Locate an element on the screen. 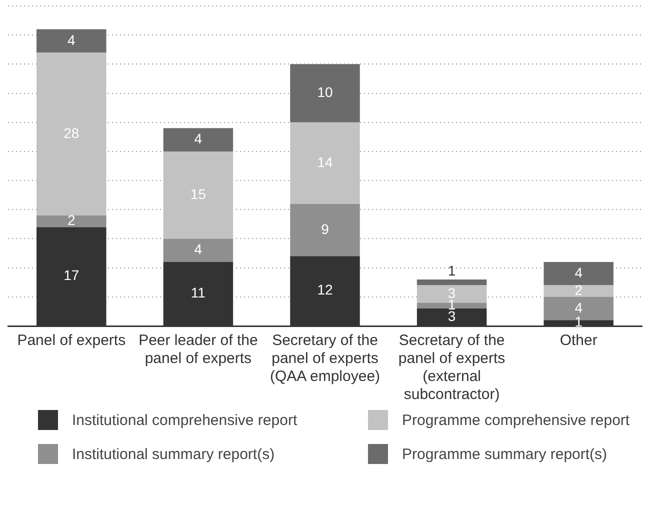 This screenshot has height=509, width=650. data-label: 10 is located at coordinates (325, 92).